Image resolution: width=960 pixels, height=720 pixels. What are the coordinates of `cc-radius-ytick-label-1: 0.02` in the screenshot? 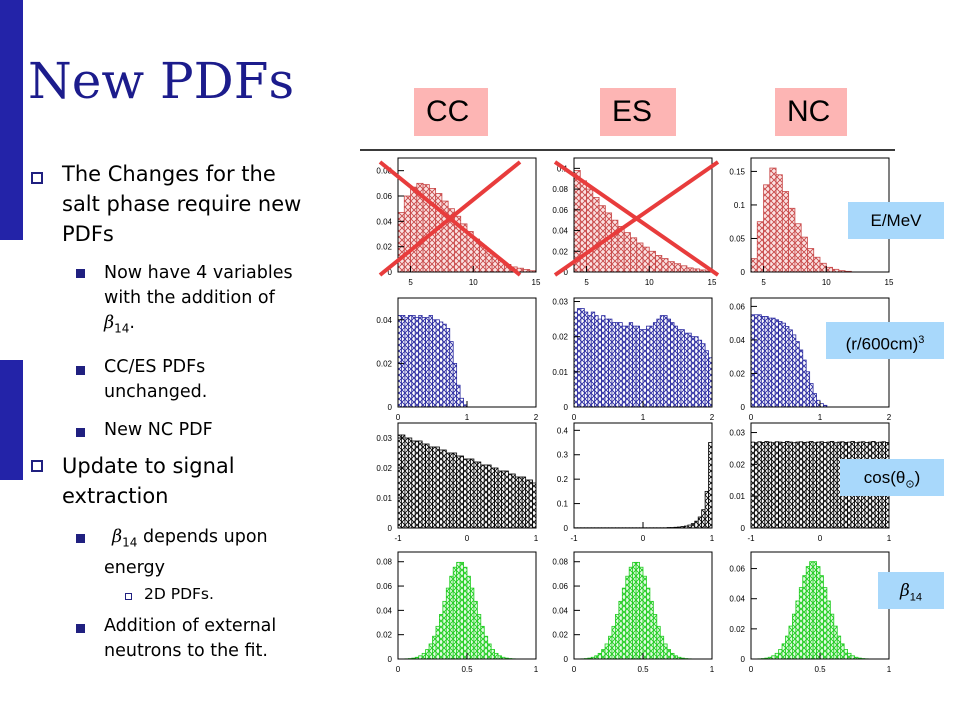 It's located at (384, 363).